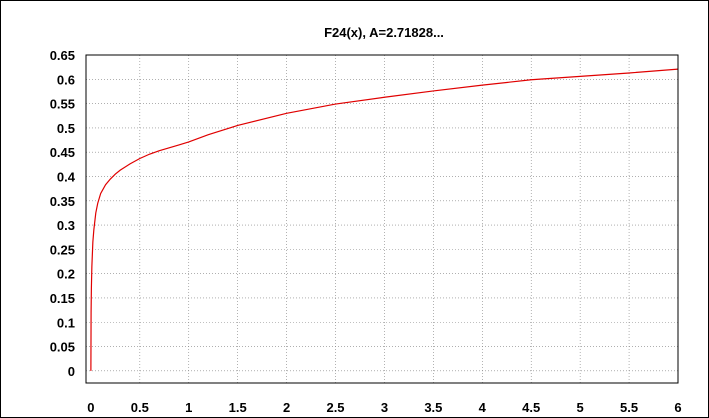 Image resolution: width=709 pixels, height=418 pixels. Describe the element at coordinates (66, 322) in the screenshot. I see `y-tick-label: 0.1` at that location.